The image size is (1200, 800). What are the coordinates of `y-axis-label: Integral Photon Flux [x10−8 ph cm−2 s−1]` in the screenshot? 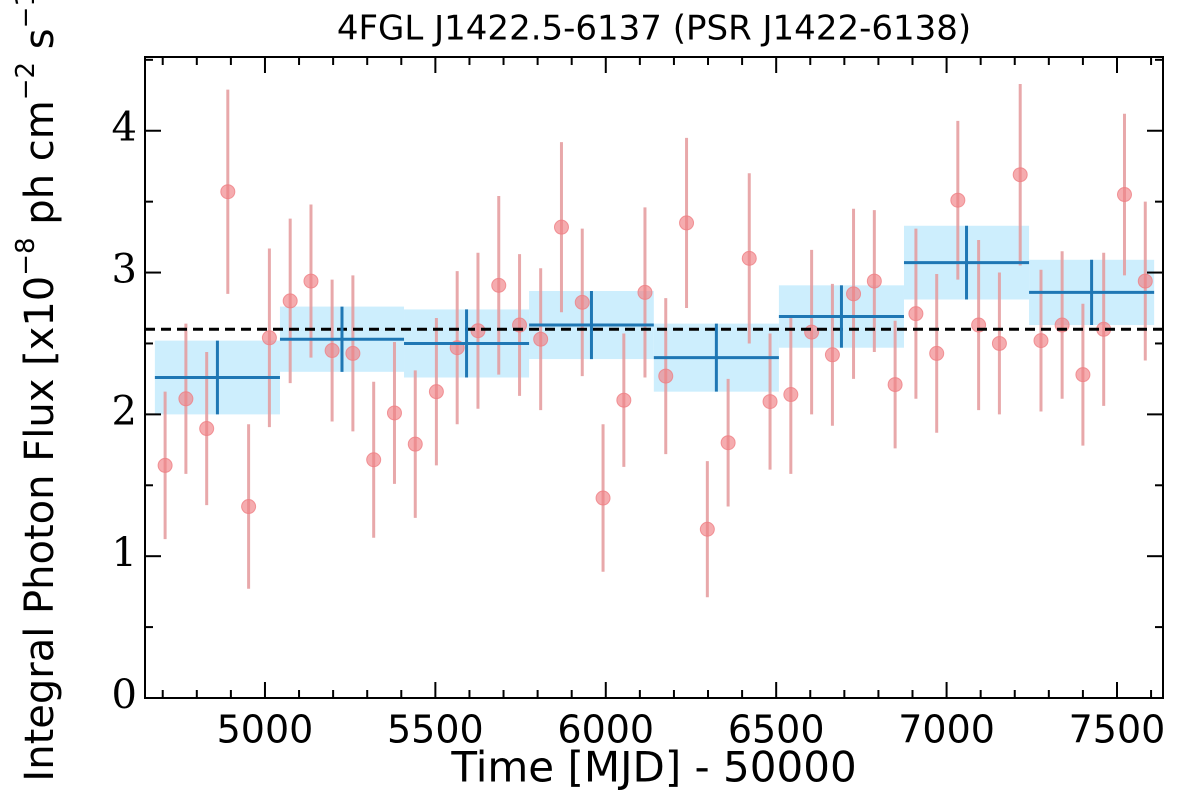 It's located at (37, 391).